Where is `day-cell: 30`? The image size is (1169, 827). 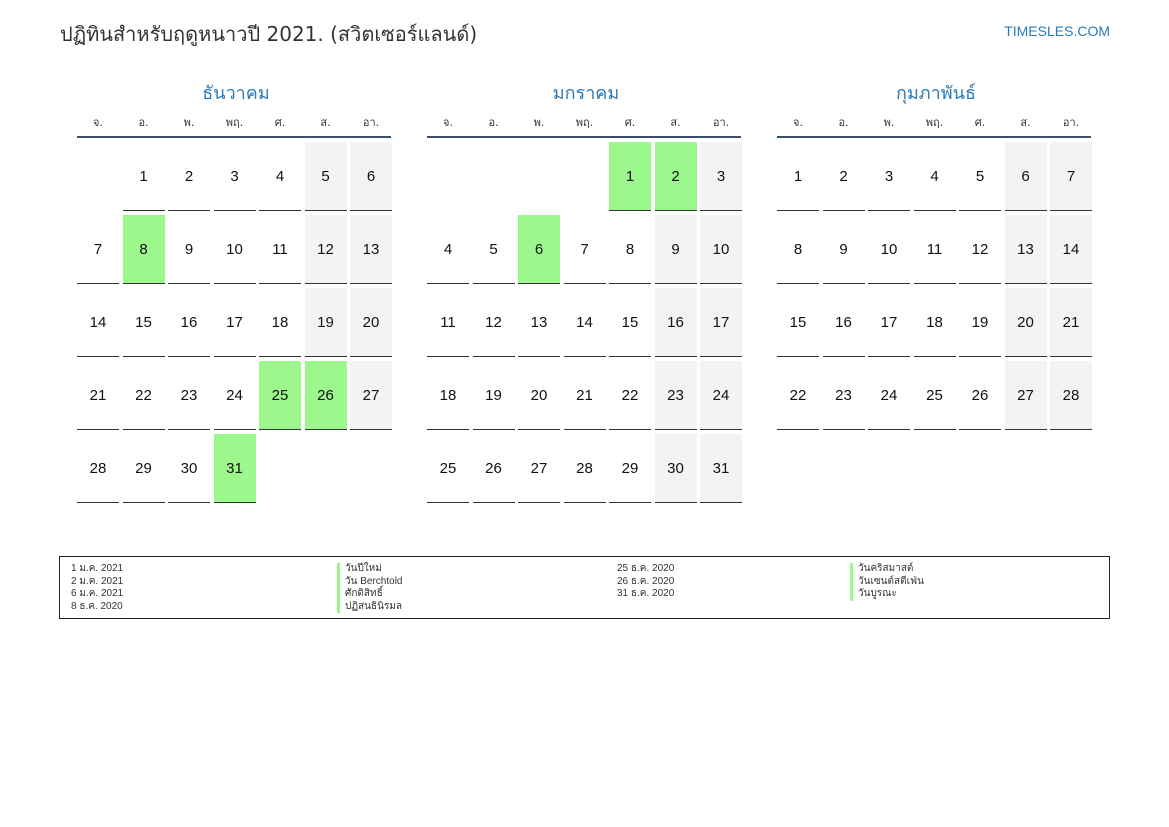
day-cell: 30 is located at coordinates (675, 468).